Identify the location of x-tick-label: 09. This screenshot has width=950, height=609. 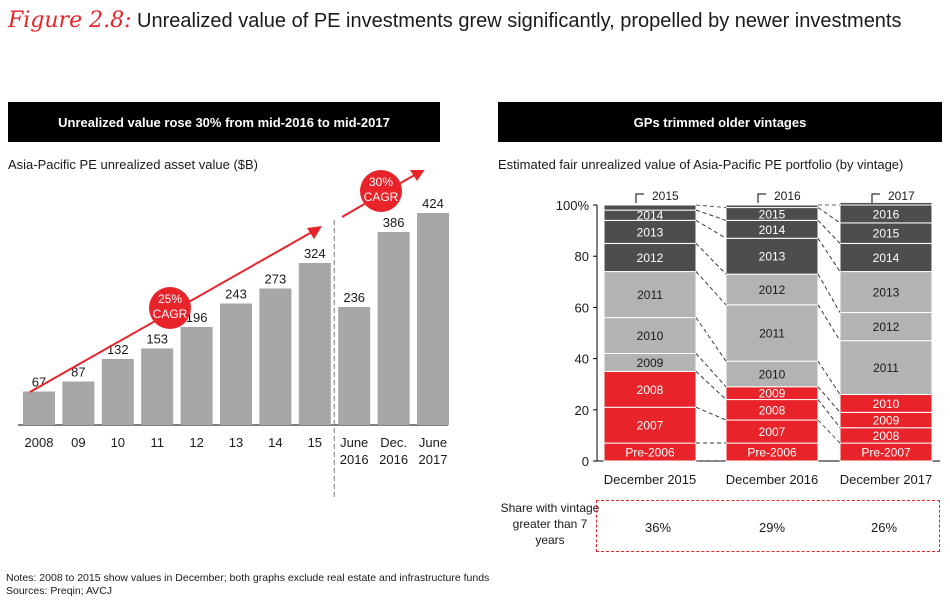
(78, 442).